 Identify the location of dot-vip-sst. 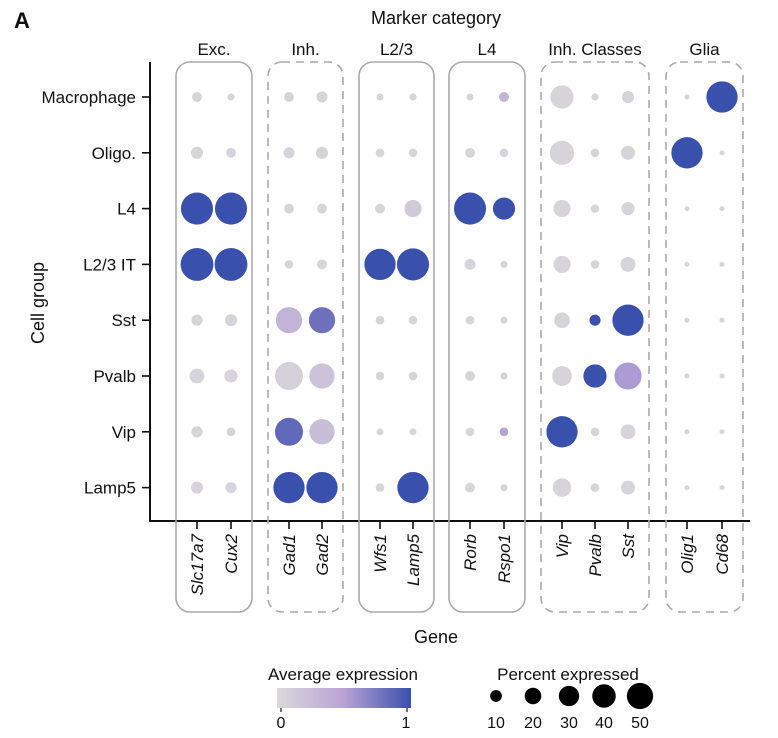
(628, 432).